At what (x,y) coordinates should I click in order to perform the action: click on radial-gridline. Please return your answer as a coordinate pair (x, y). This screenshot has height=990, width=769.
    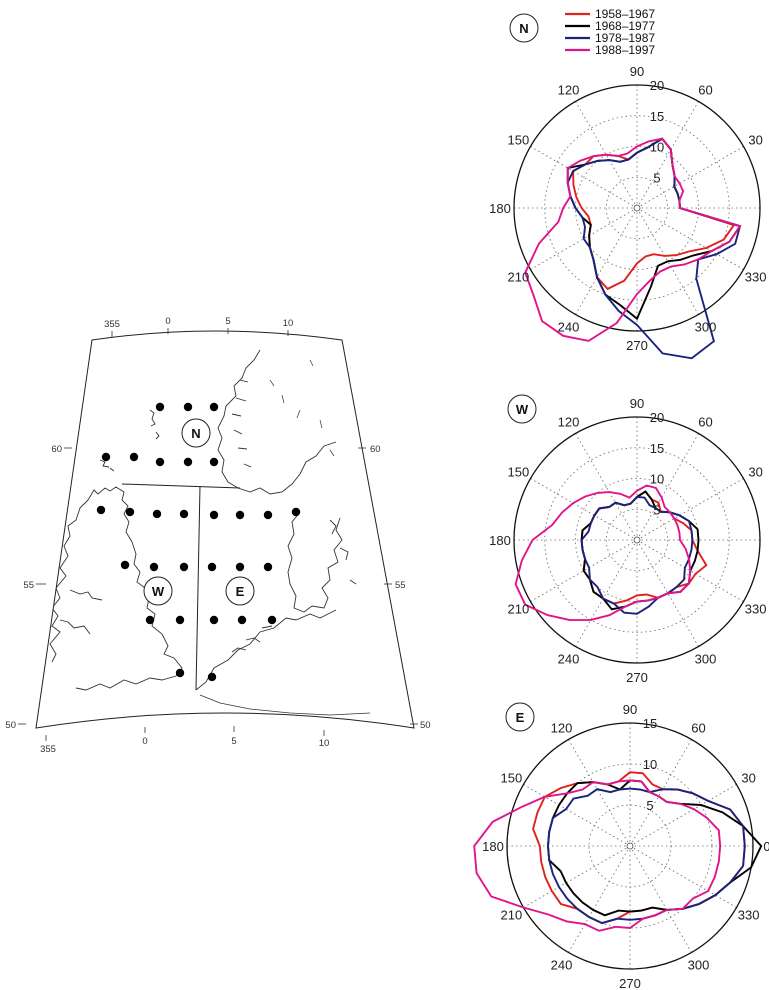
    Looking at the image, I should click on (637, 540).